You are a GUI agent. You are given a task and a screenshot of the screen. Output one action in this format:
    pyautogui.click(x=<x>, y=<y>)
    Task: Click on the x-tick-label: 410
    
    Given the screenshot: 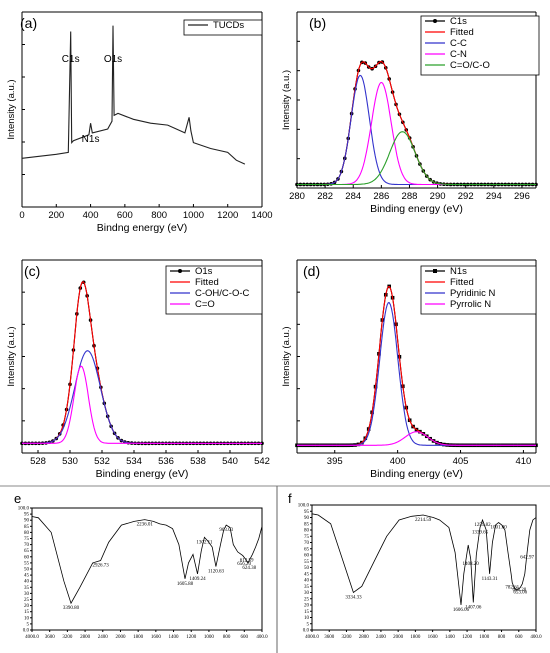 What is the action you would take?
    pyautogui.click(x=523, y=461)
    